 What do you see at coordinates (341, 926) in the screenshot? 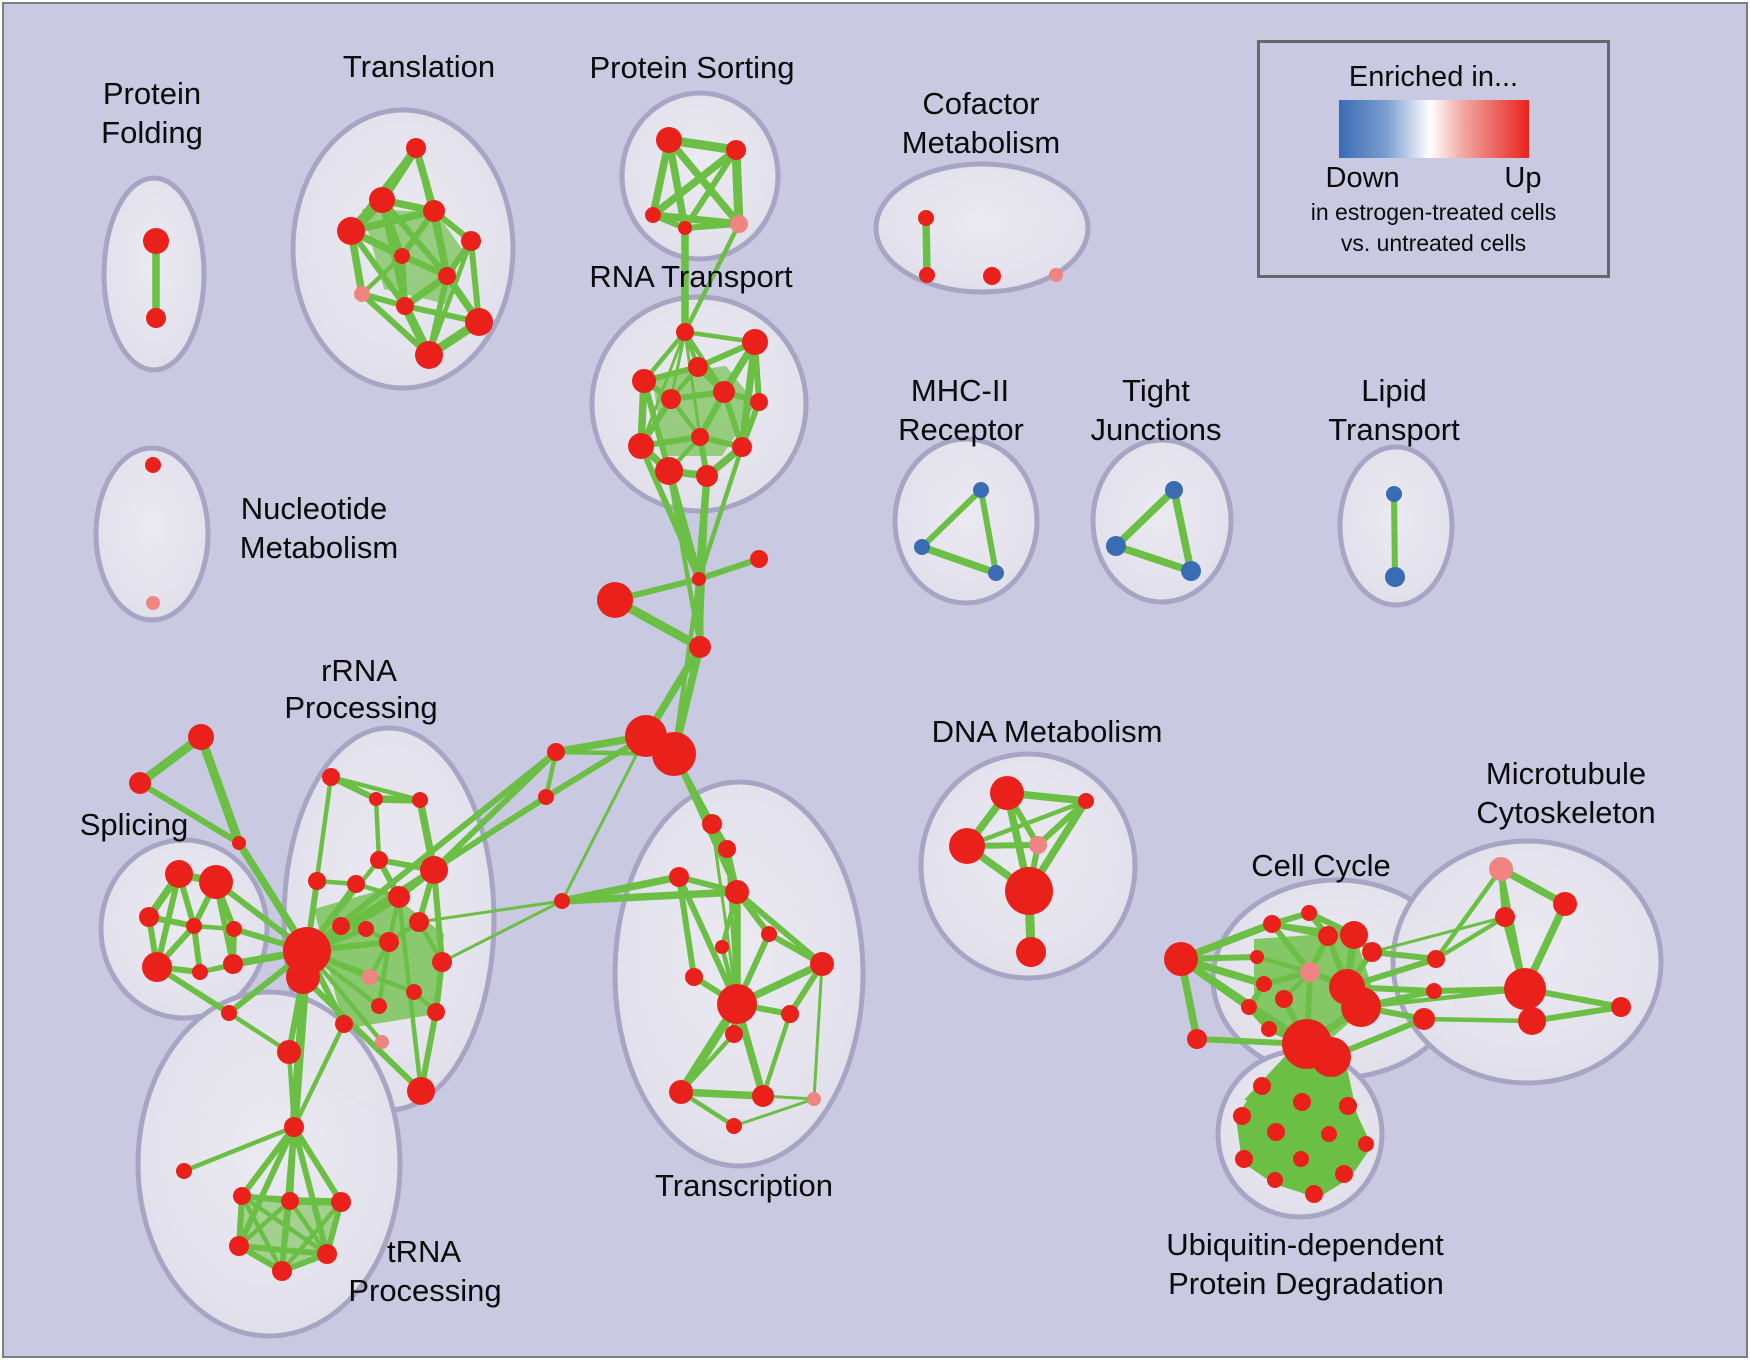
I see `gene-set-node-rr10-red` at bounding box center [341, 926].